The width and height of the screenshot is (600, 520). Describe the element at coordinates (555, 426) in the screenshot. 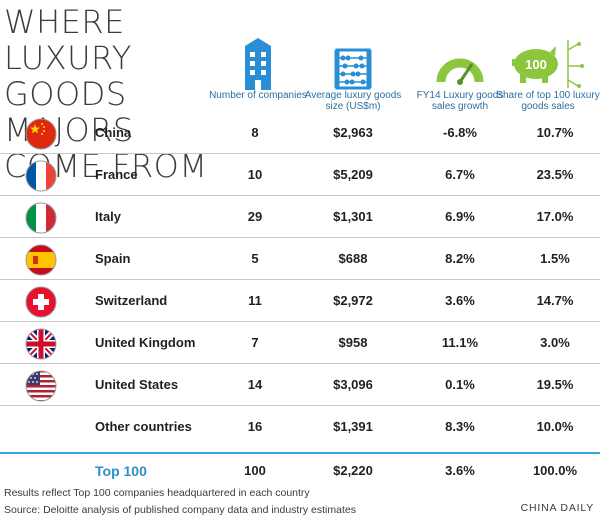

I see `share-value: 10.0%` at that location.